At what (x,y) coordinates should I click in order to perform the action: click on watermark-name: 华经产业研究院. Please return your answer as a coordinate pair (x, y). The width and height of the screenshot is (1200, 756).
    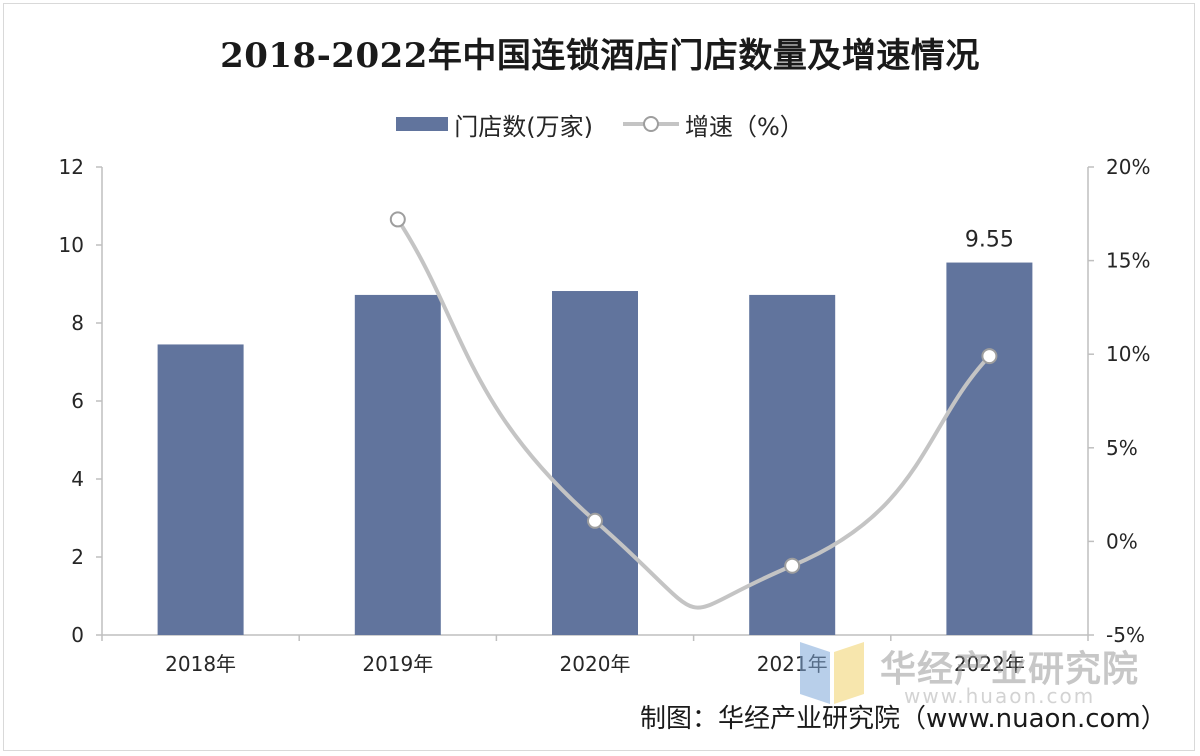
    Looking at the image, I should click on (1010, 669).